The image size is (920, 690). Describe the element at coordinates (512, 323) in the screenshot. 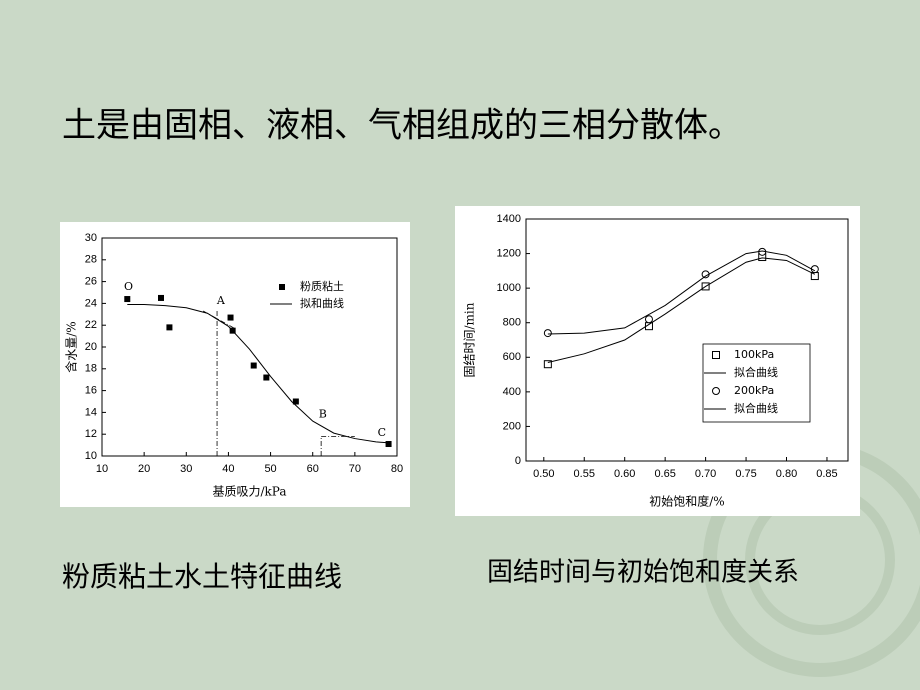

I see `y-tick-label: 800` at that location.